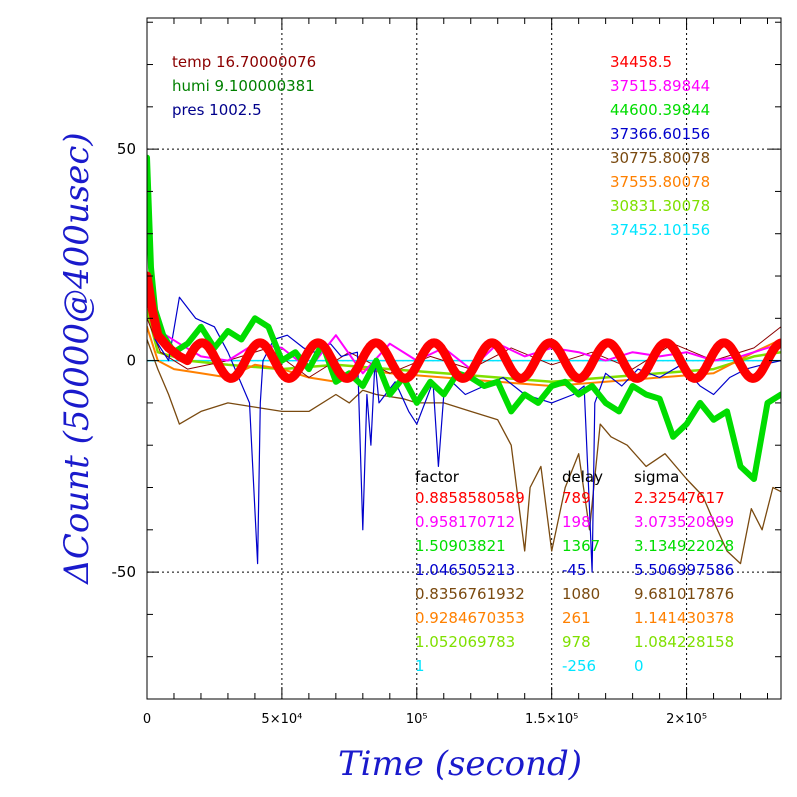  I want to click on table-cell-factor-0: 0.8858580589, so click(470, 498).